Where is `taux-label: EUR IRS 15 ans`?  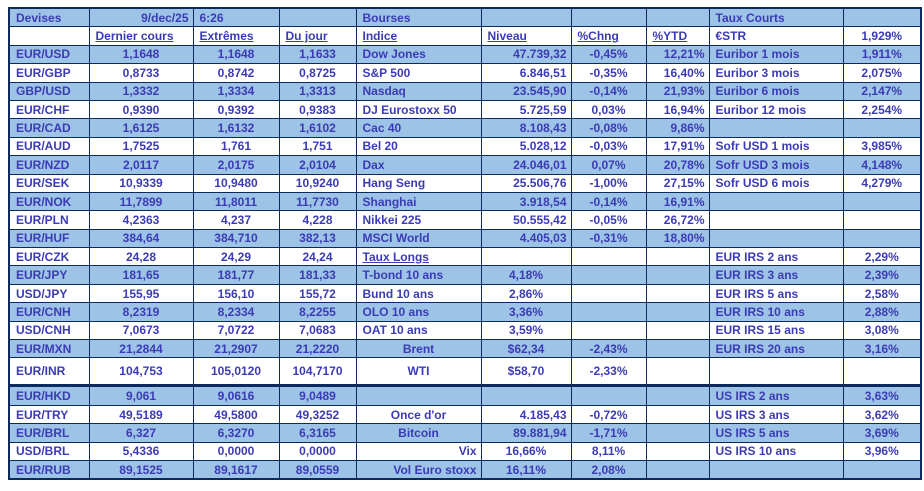 taux-label: EUR IRS 15 ans is located at coordinates (776, 330).